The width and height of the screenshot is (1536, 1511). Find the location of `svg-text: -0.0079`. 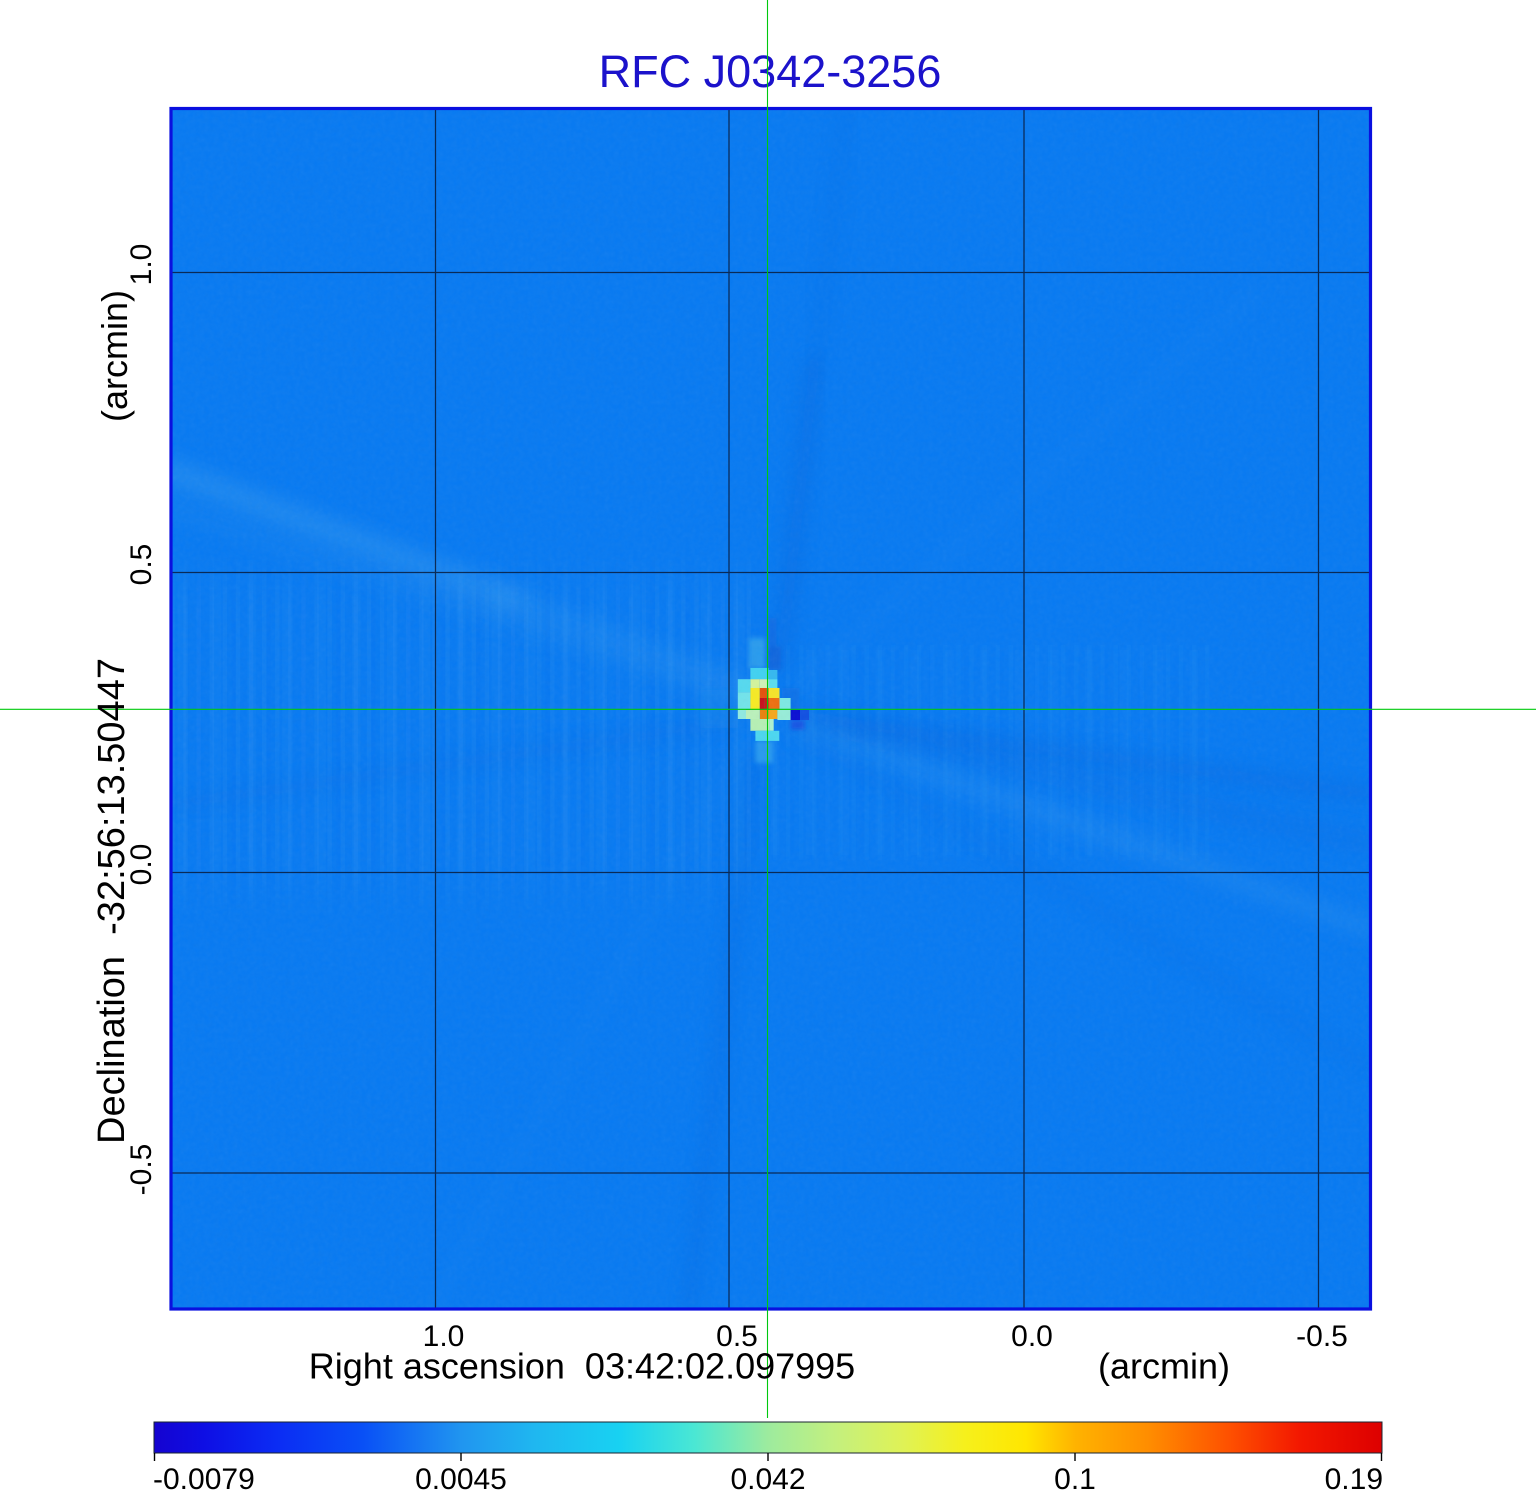

svg-text: -0.0079 is located at coordinates (204, 1479).